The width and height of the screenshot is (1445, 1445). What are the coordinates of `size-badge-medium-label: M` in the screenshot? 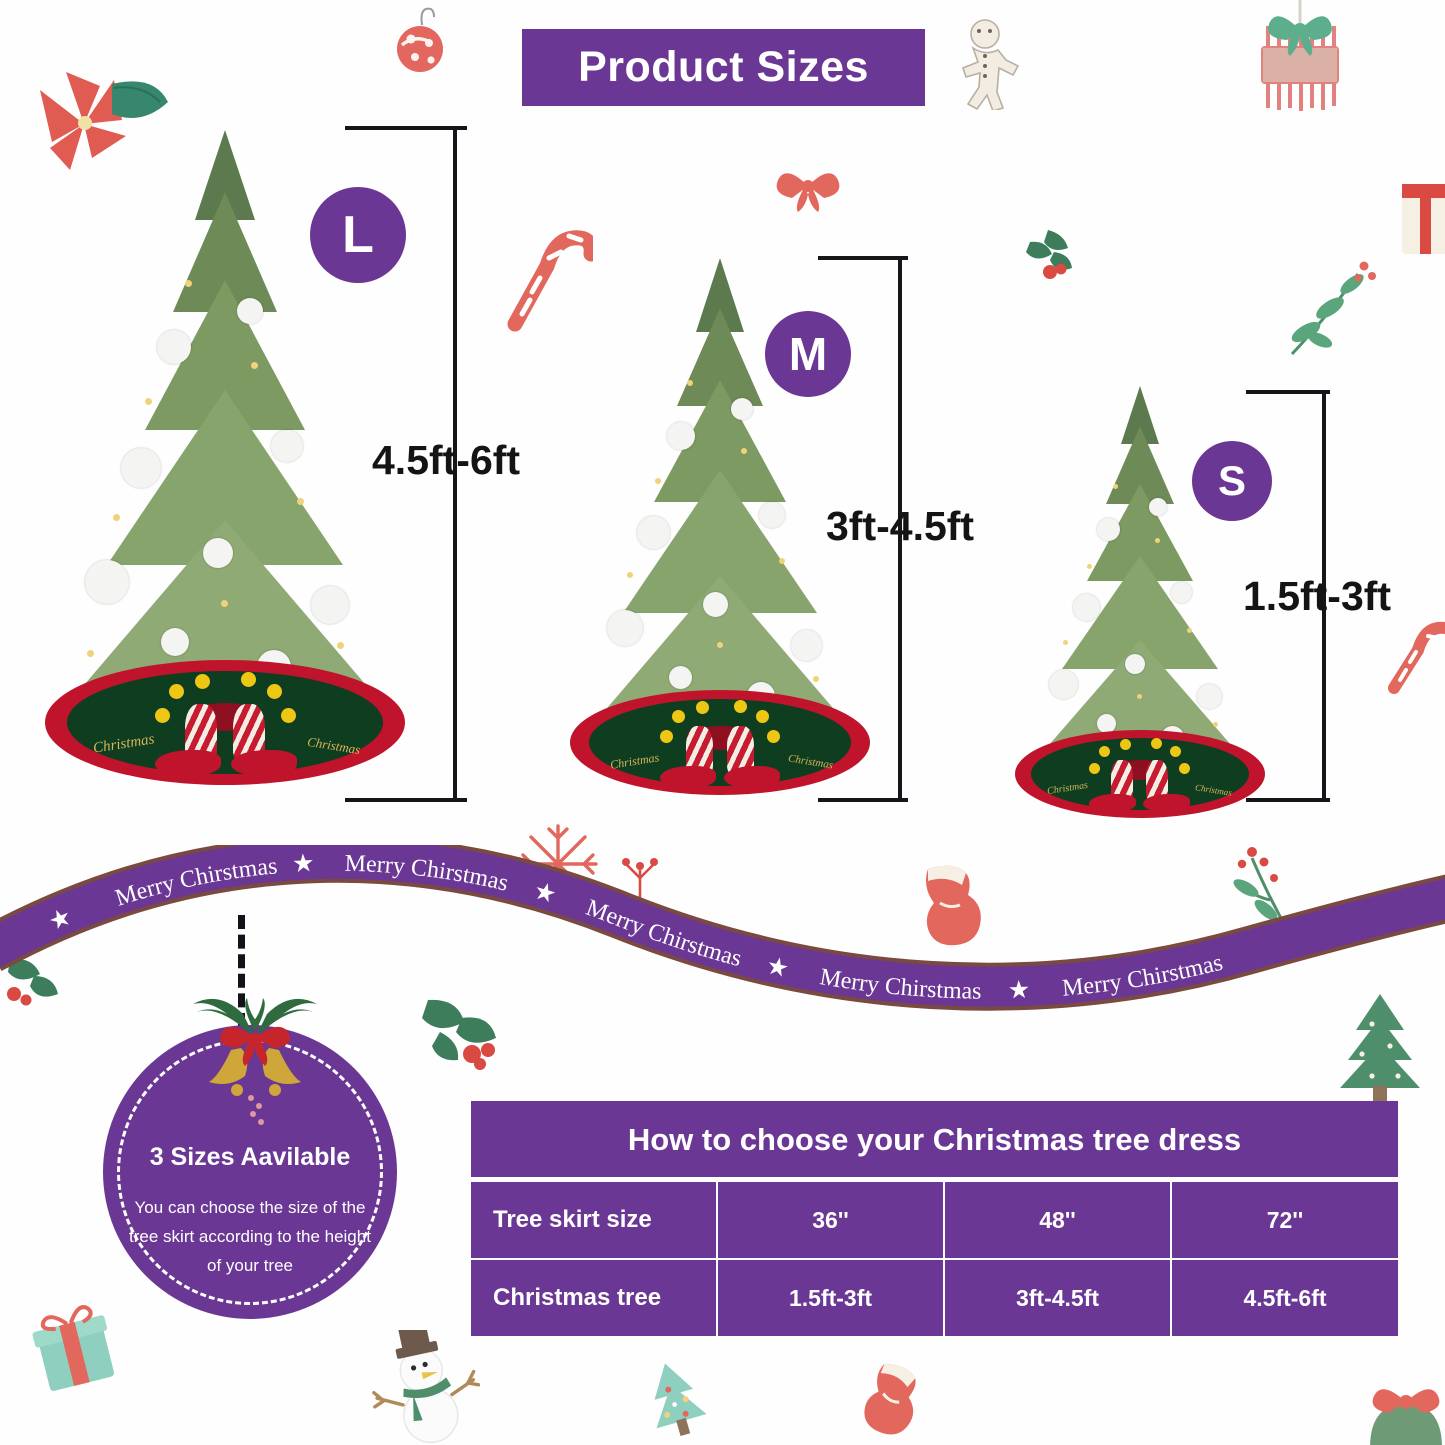 It's located at (808, 354).